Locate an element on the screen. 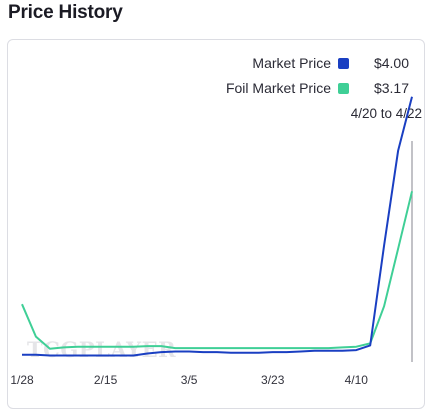  date-range-label: 4/20 to 4/22 is located at coordinates (386, 113).